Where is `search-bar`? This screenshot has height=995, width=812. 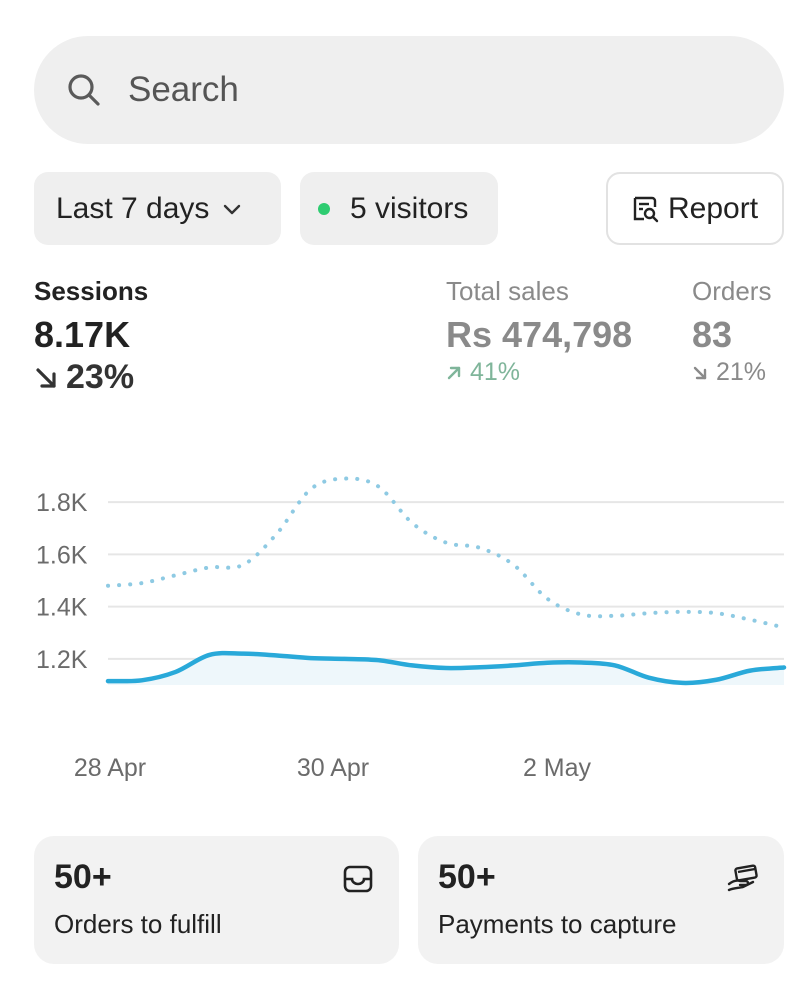
search-bar is located at coordinates (409, 90).